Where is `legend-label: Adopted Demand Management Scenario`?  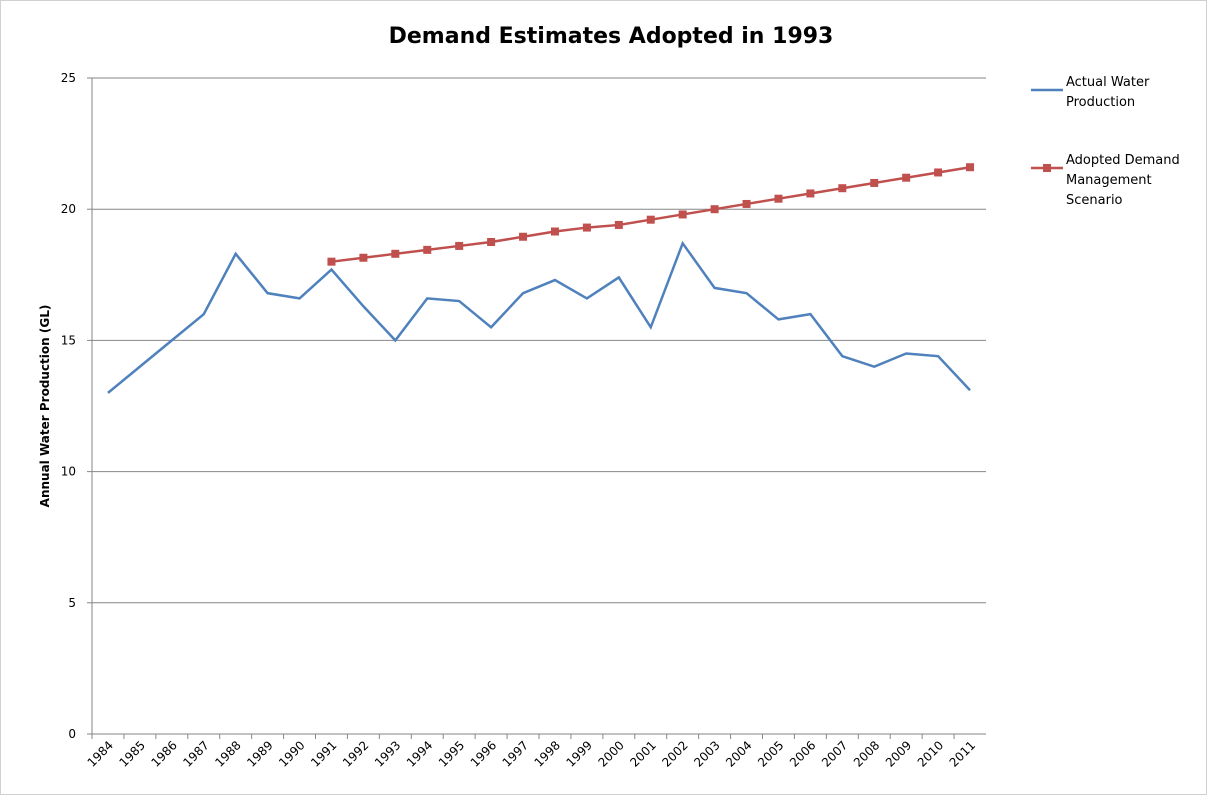 legend-label: Adopted Demand Management Scenario is located at coordinates (1123, 180).